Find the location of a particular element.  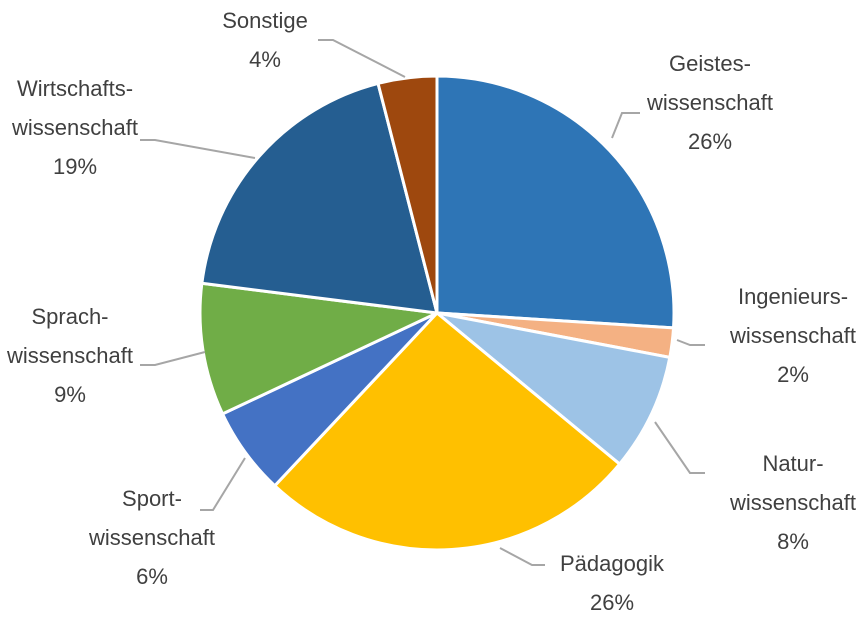

label-line: Natur- is located at coordinates (792, 463).